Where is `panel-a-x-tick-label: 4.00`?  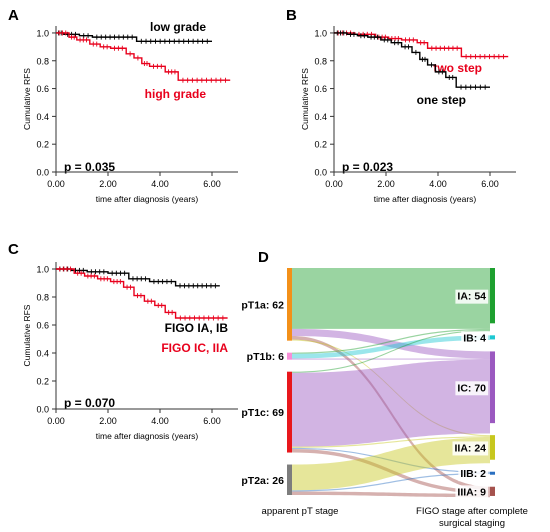
panel-a-x-tick-label: 4.00 is located at coordinates (160, 184).